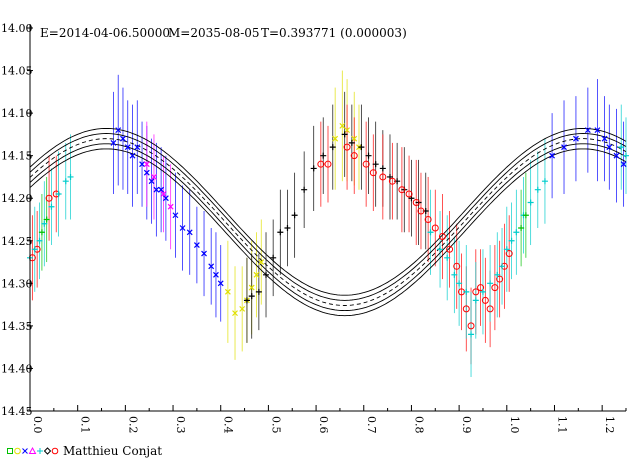 The image size is (639, 465). What do you see at coordinates (609, 425) in the screenshot?
I see `x-tick-label: 1.2` at bounding box center [609, 425].